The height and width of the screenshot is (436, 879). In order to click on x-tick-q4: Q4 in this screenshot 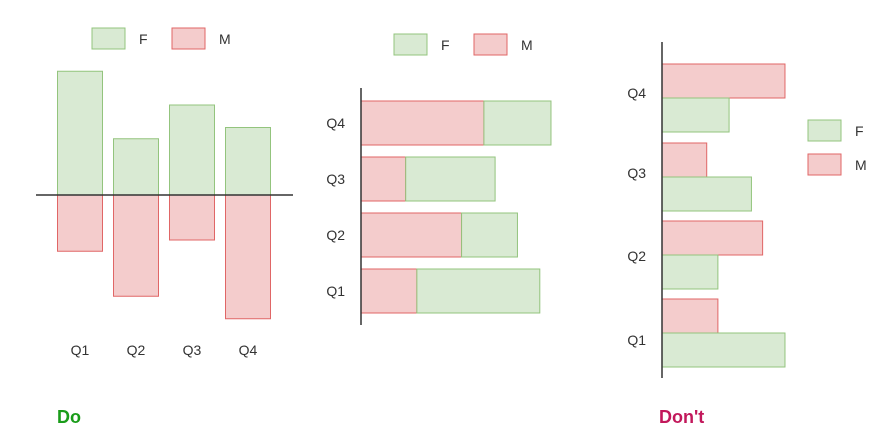, I will do `click(248, 350)`.